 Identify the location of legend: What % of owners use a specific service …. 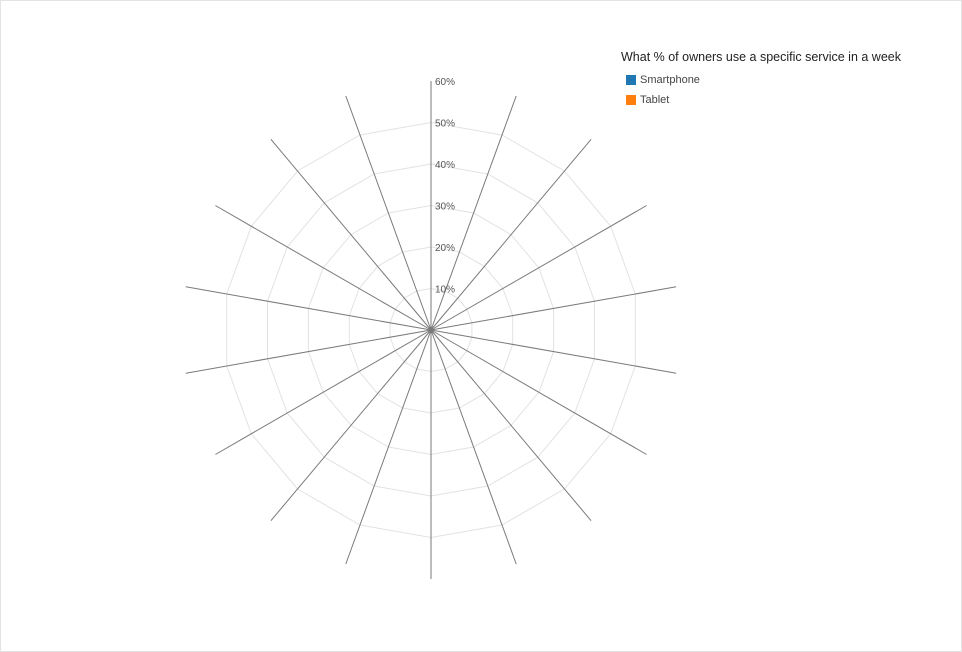
(761, 80).